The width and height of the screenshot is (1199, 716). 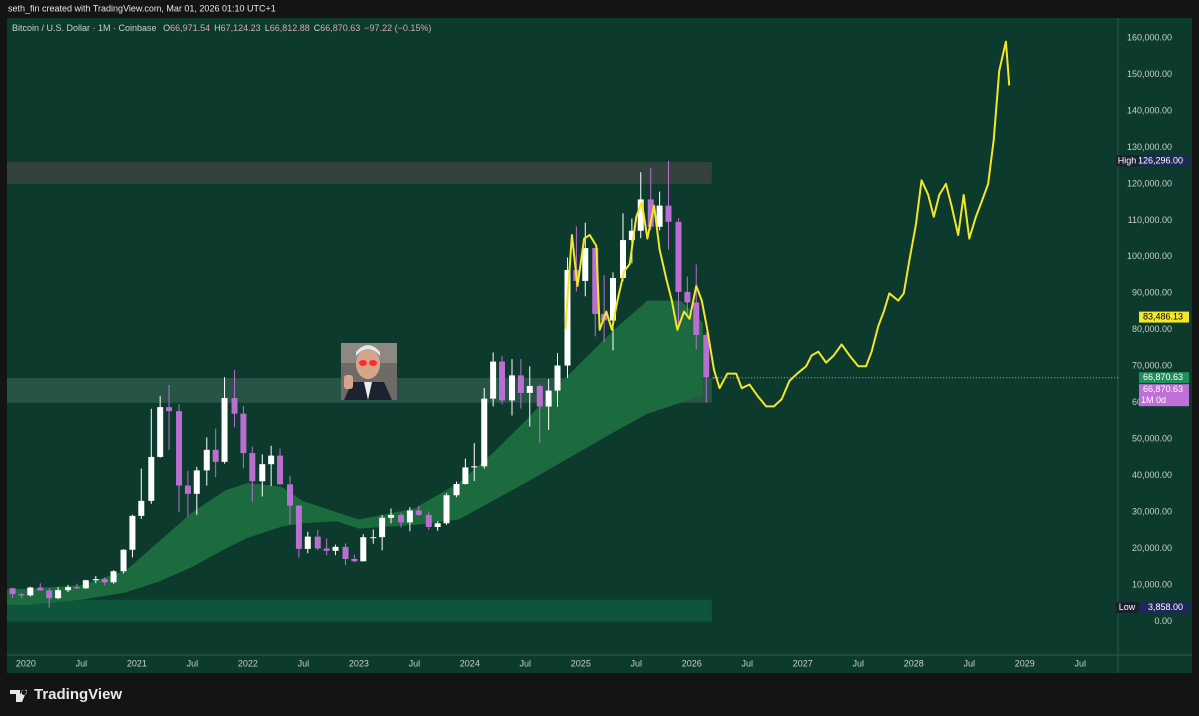 I want to click on y-tick-label: 160,000.00, so click(x=1149, y=37).